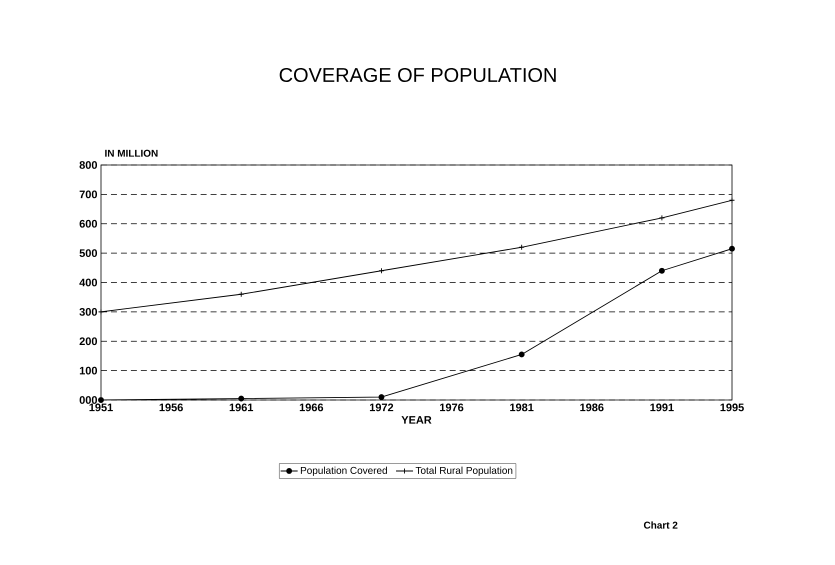 This screenshot has width=835, height=565. What do you see at coordinates (242, 408) in the screenshot?
I see `x-tick-label: 1961` at bounding box center [242, 408].